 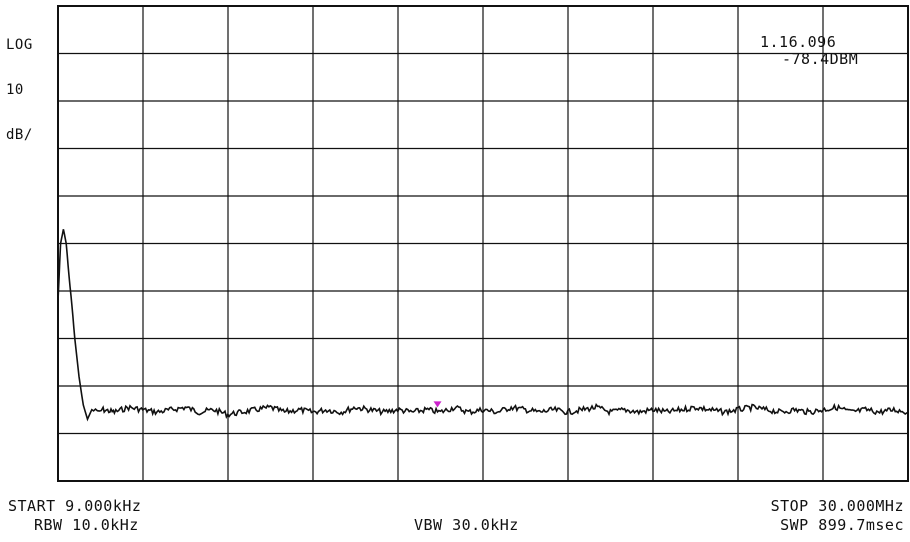 I want to click on start-frequency-label: START 9.000kHz, so click(x=75, y=506).